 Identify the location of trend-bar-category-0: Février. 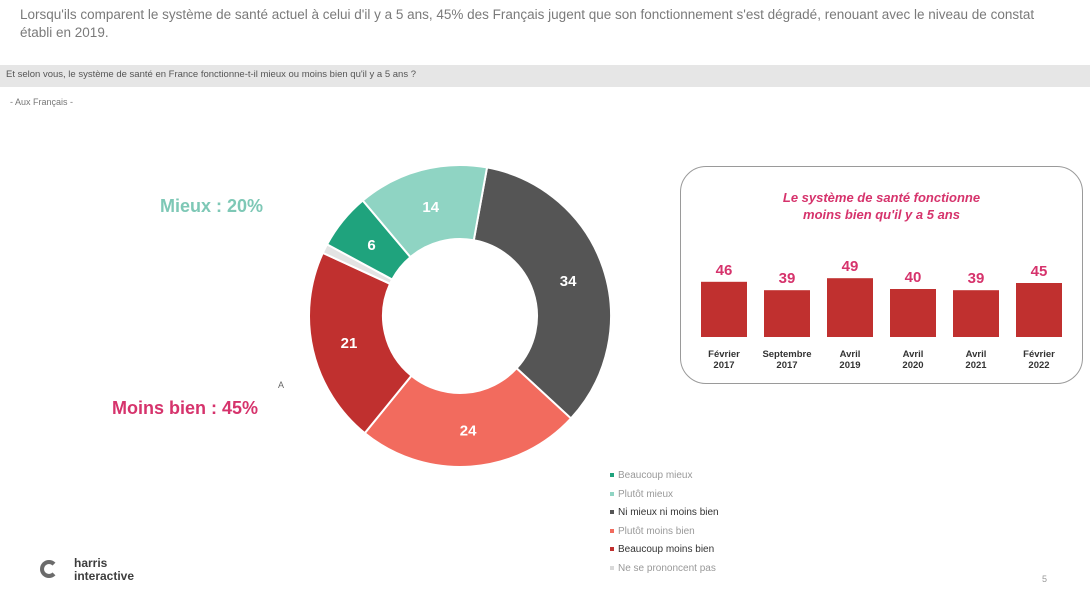
(724, 354).